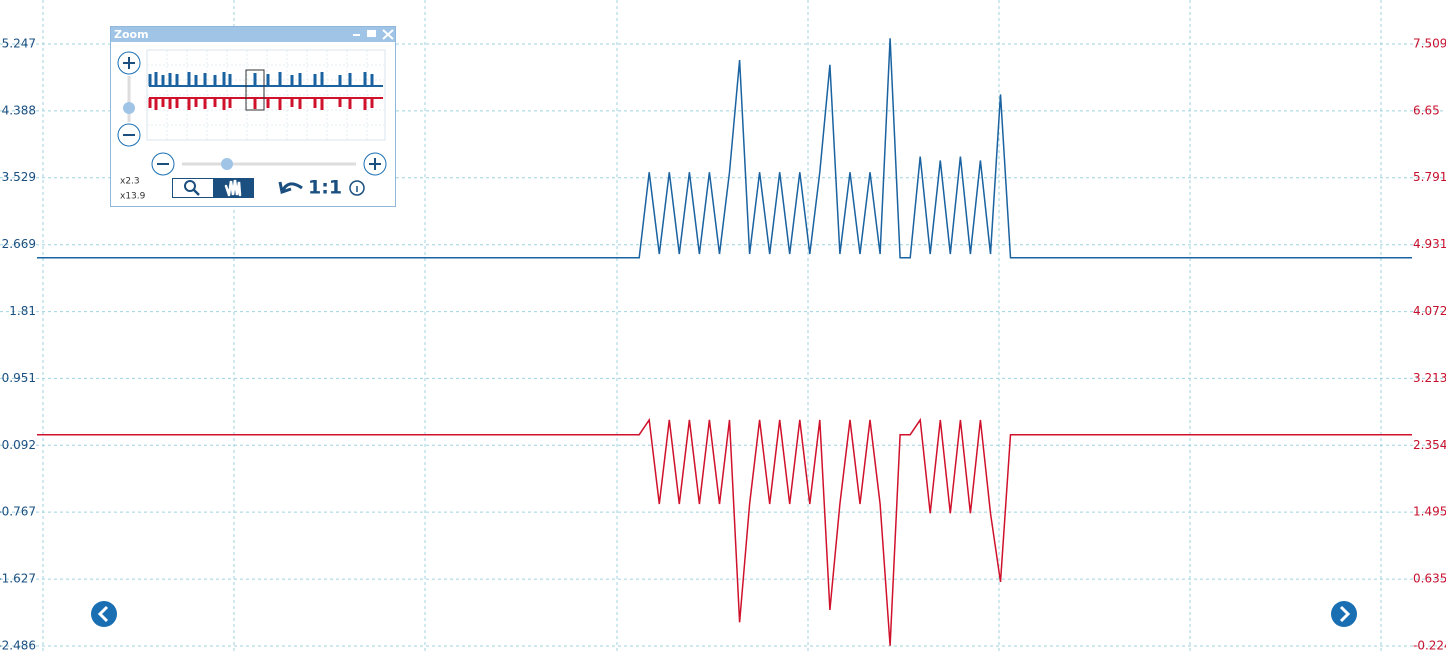 Image resolution: width=1446 pixels, height=654 pixels. I want to click on y-tick-label: 0.951, so click(19, 378).